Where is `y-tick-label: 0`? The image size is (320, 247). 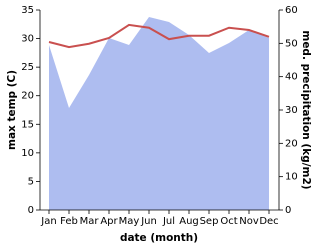 y-tick-label: 0 is located at coordinates (31, 210).